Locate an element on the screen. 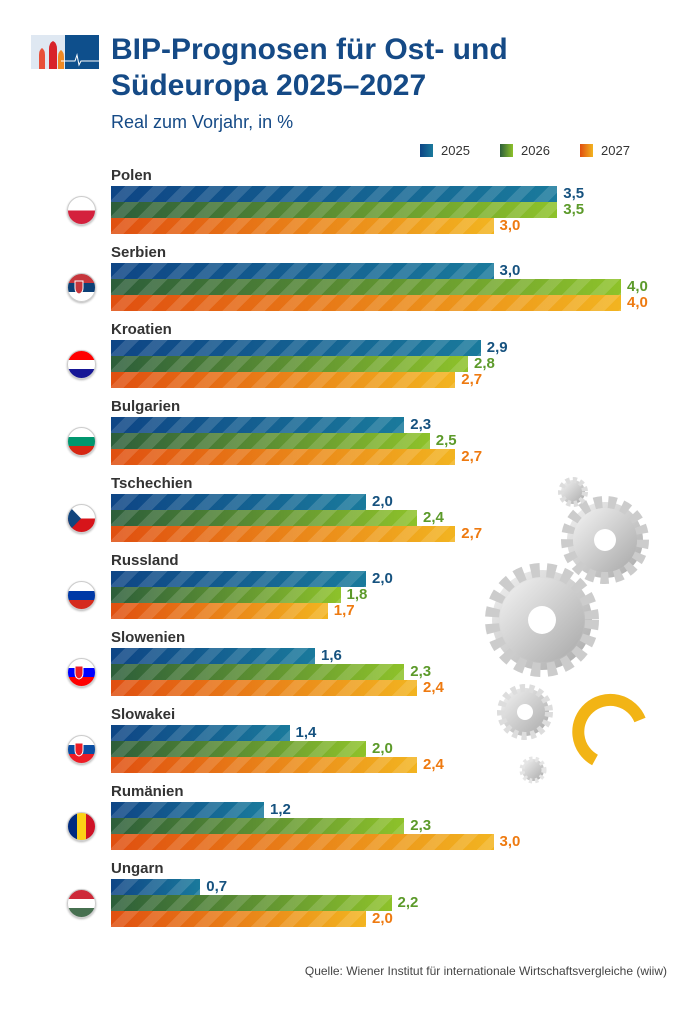  legend-item-2027: 2027 is located at coordinates (620, 150).